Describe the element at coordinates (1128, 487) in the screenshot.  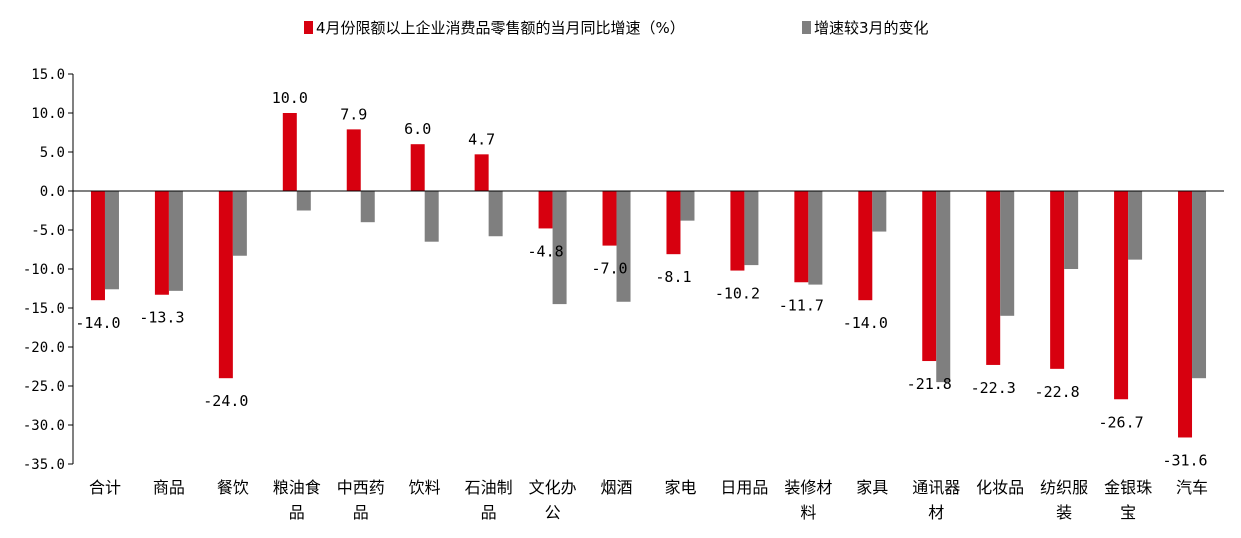
I see `x-tick-label: 金银珠` at that location.